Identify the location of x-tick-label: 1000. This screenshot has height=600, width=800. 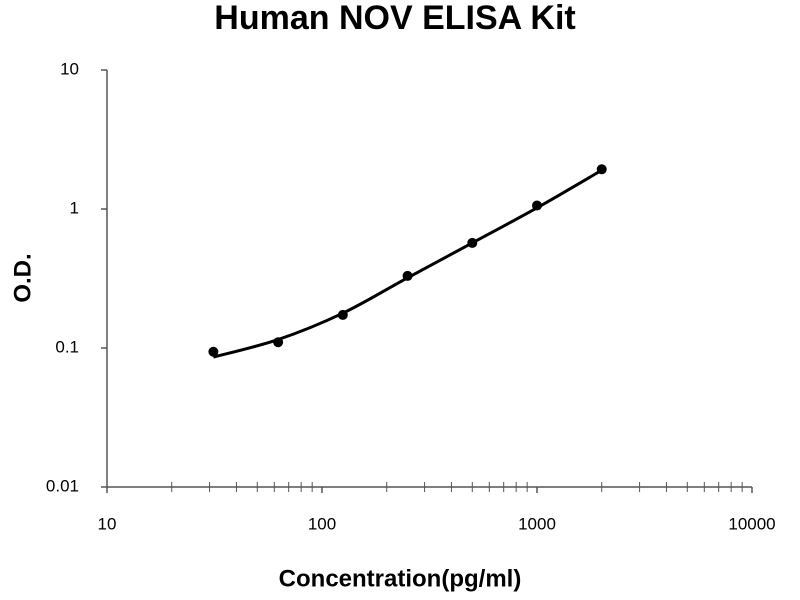
(537, 523).